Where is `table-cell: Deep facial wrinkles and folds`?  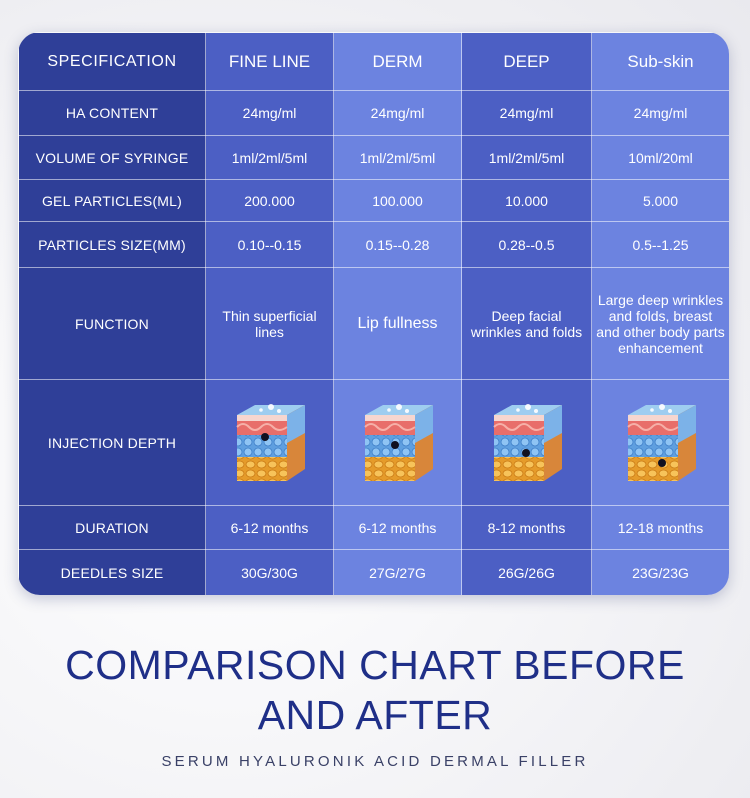
table-cell: Deep facial wrinkles and folds is located at coordinates (526, 323).